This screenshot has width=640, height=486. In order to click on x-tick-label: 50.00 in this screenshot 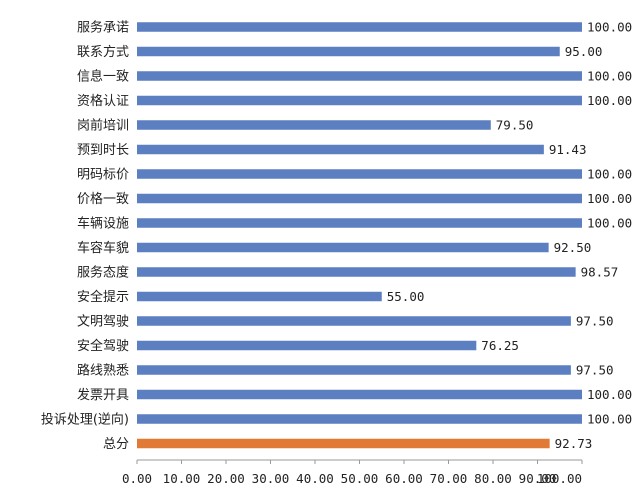, I will do `click(360, 478)`.